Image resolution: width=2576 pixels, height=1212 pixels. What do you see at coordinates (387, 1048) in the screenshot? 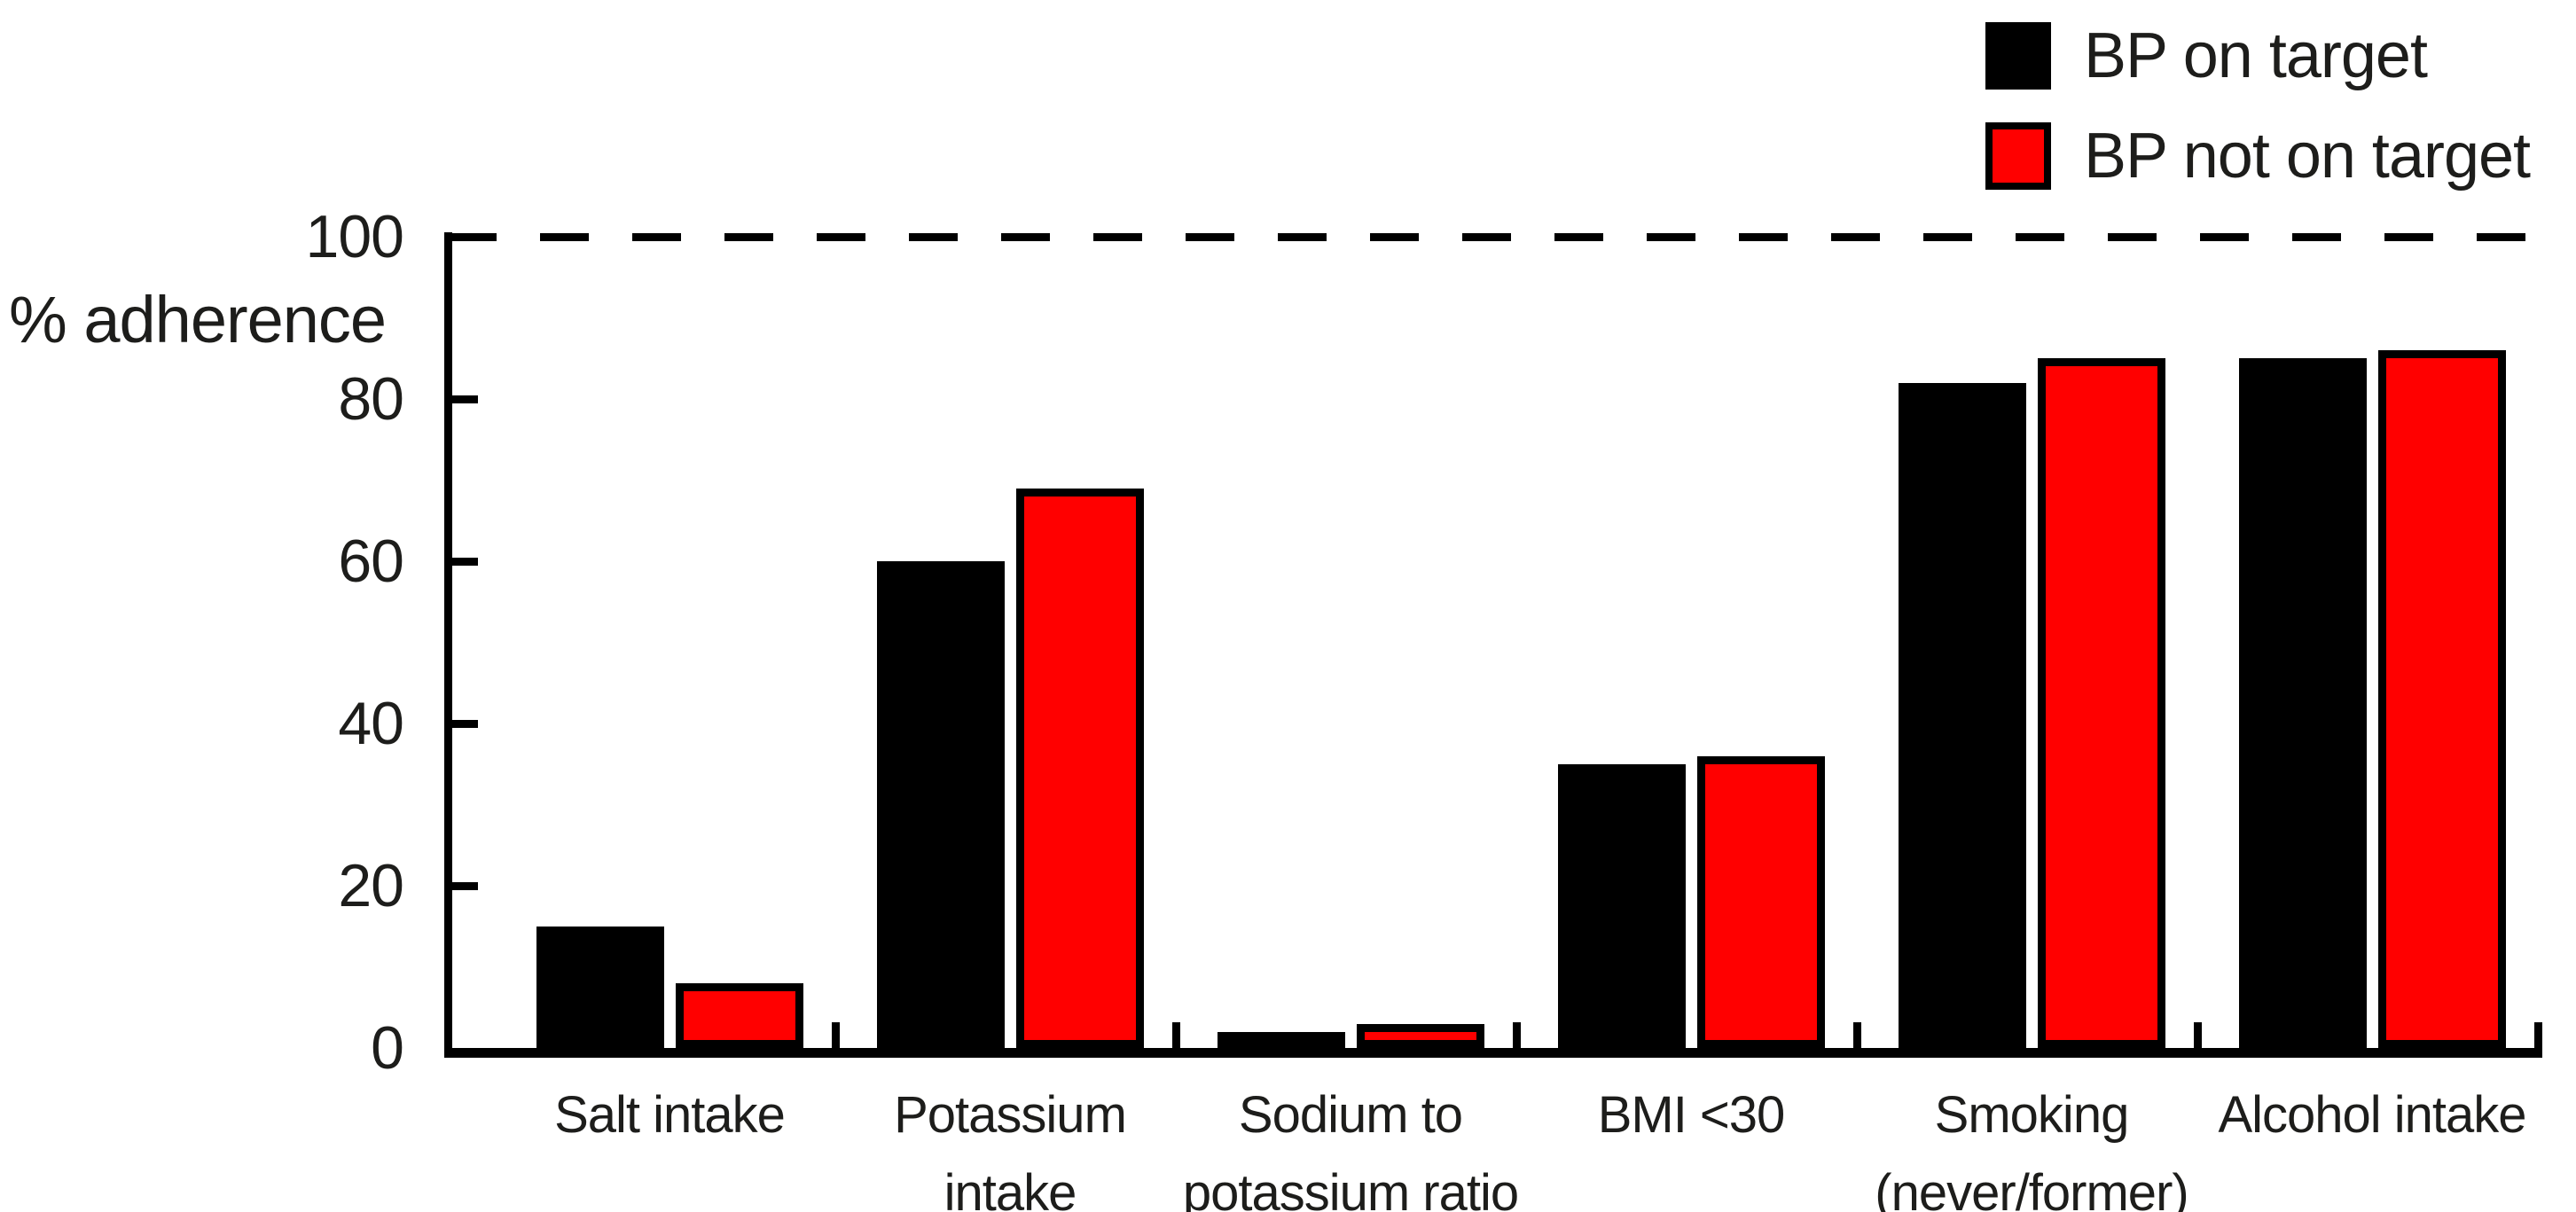
I see `y-tick-label-0: 0` at bounding box center [387, 1048].